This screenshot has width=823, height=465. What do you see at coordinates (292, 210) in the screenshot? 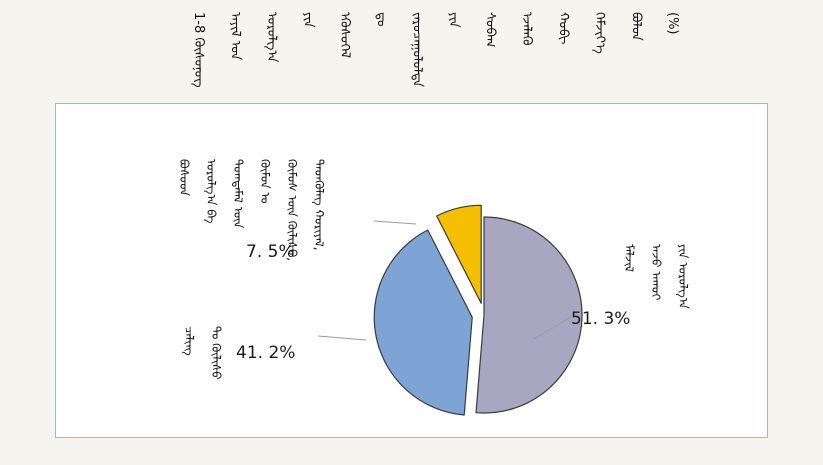
I see `slice-label-line: ᠬᠦᠮᠦᠰ ᠦᠨ ᠬᠦᠯᠢᠰᠦ,` at bounding box center [292, 210].